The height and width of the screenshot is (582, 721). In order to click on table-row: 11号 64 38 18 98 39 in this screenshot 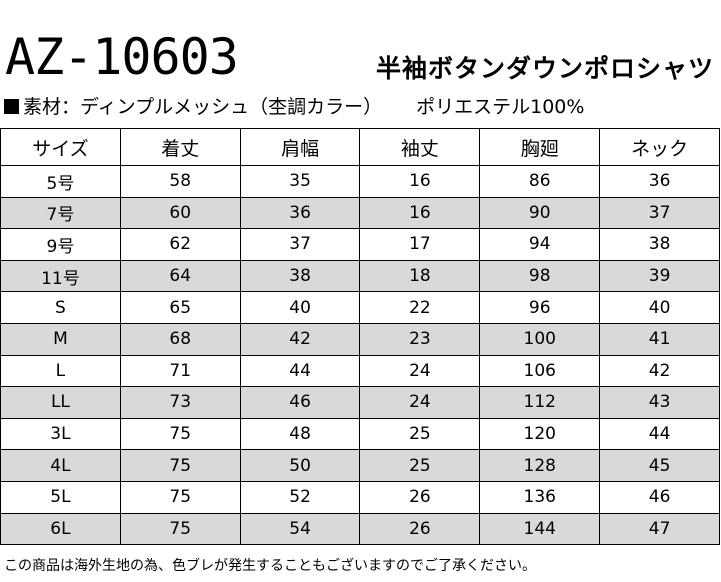, I will do `click(360, 276)`.